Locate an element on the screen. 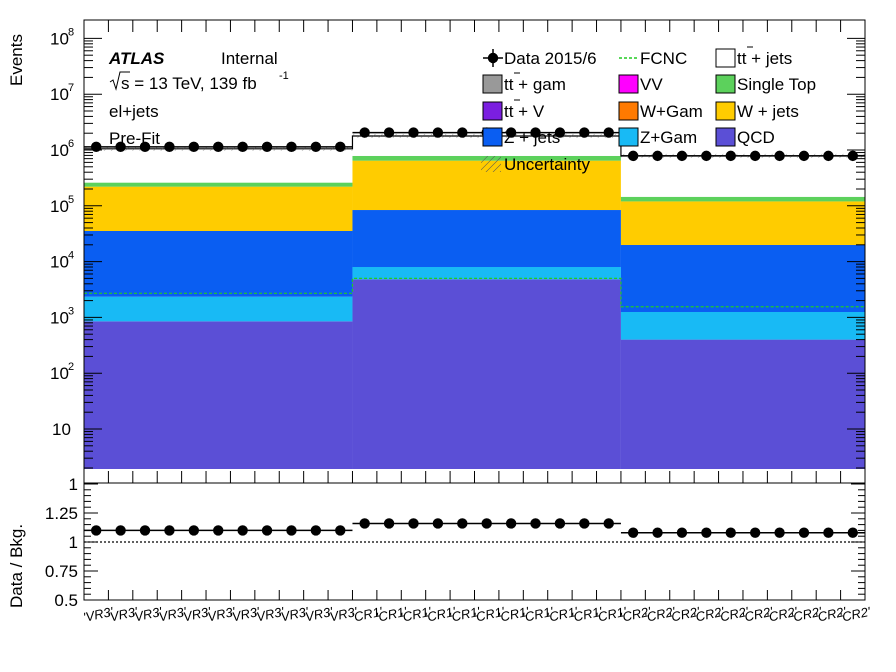 The image size is (896, 672). stack-bar-qcd-cr1 is located at coordinates (486, 374).